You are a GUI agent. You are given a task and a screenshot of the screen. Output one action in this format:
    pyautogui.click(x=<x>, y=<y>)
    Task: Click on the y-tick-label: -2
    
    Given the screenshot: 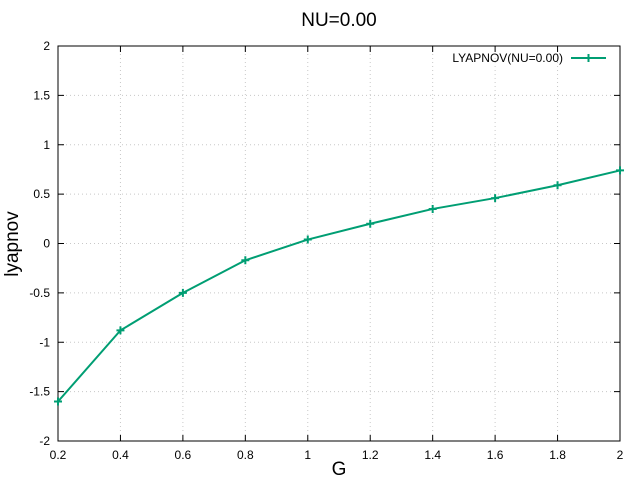 What is the action you would take?
    pyautogui.click(x=44, y=441)
    